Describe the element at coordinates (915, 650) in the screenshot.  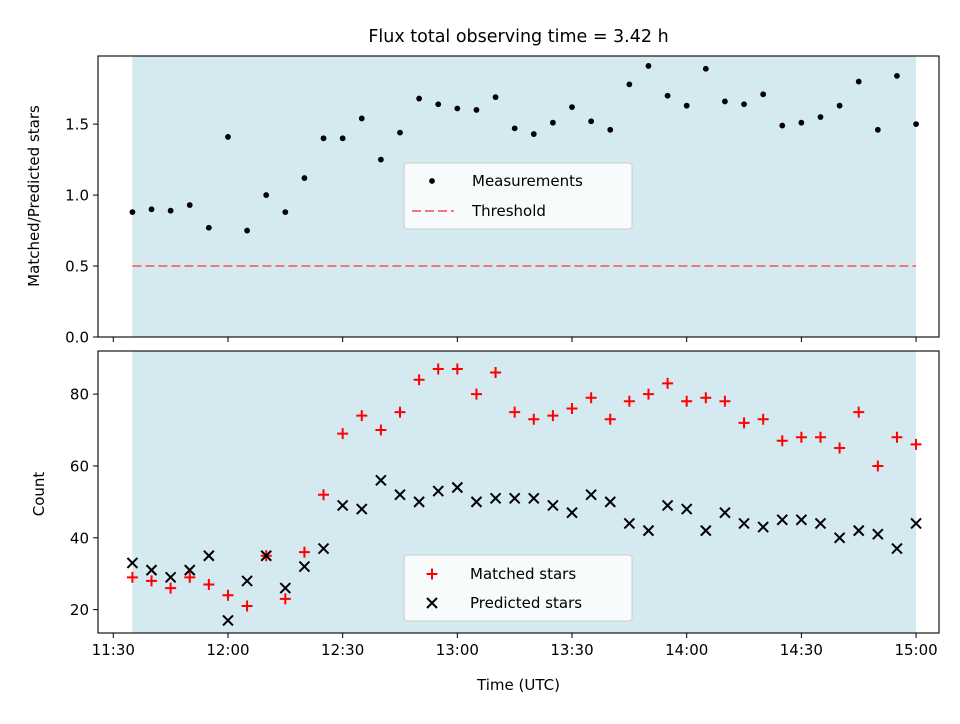
I see `bottom-x-tick-label: 15:00` at that location.